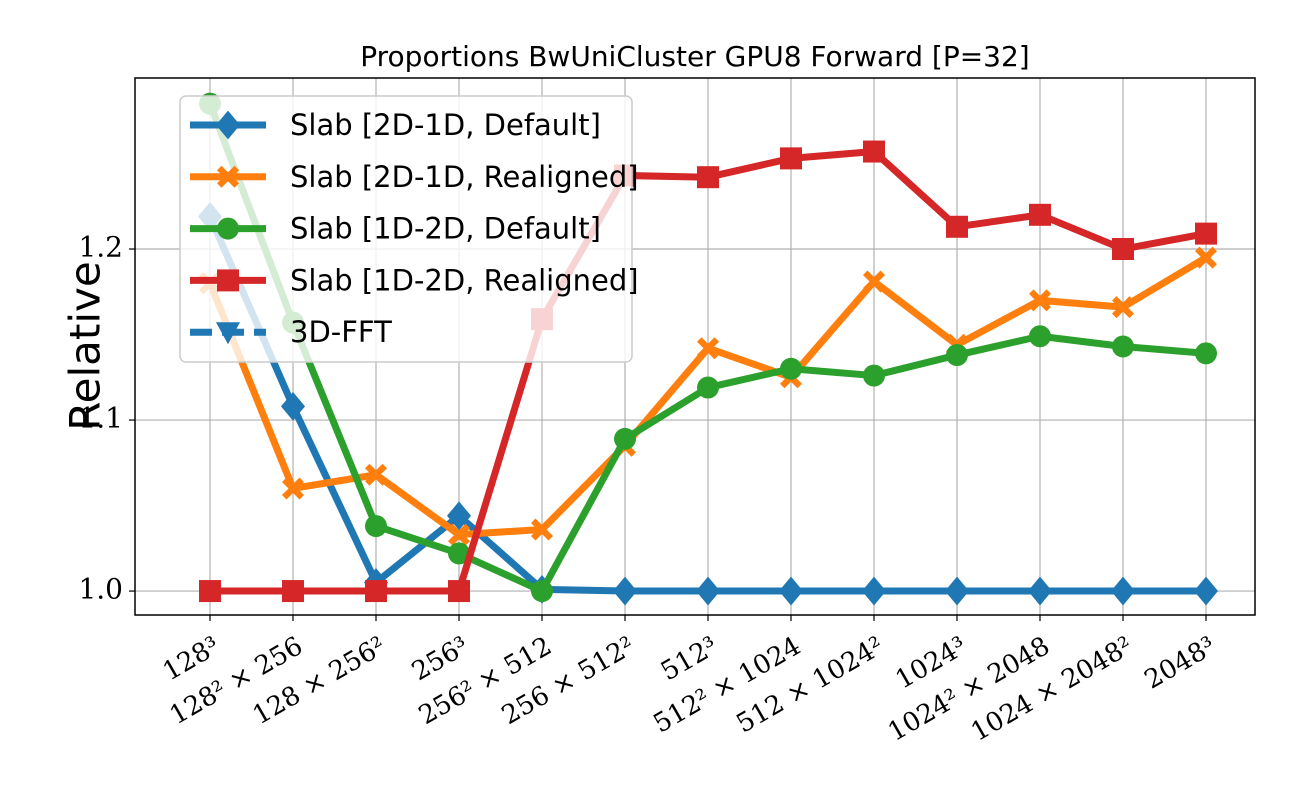  Describe the element at coordinates (85, 345) in the screenshot. I see `y-axis-label: Relative` at that location.